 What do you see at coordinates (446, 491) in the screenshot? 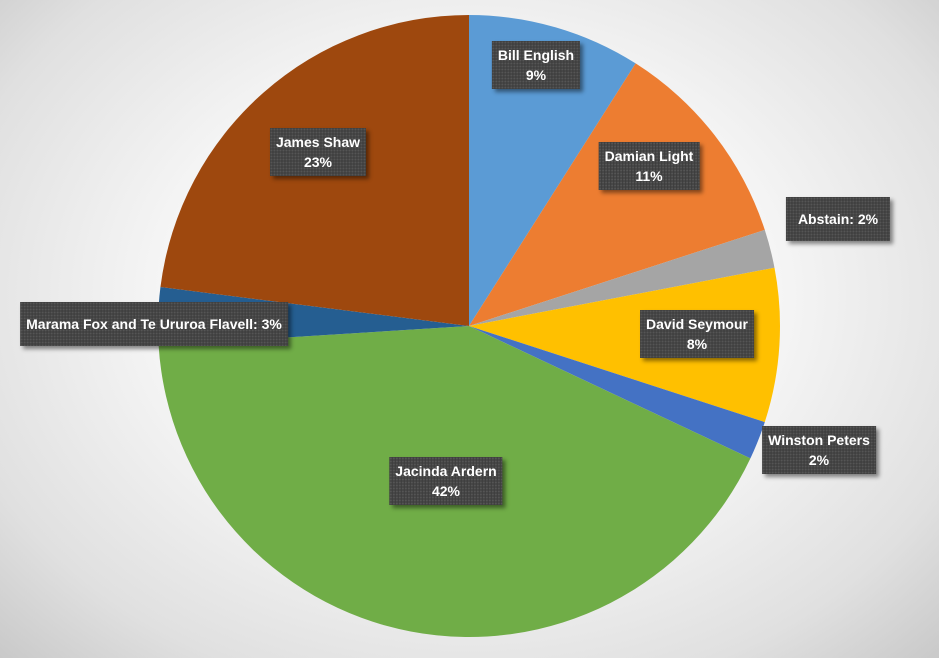
I see `label-percent: 42%` at bounding box center [446, 491].